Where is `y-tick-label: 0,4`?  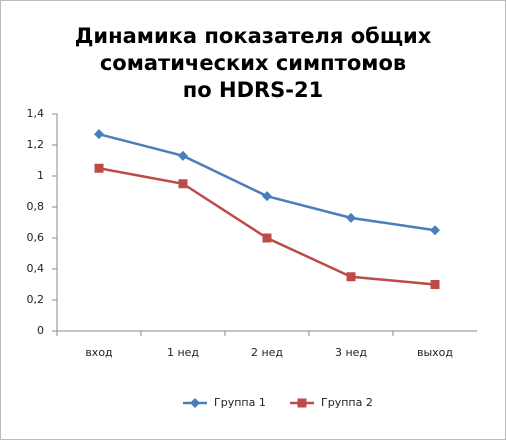
y-tick-label: 0,4 is located at coordinates (36, 268).